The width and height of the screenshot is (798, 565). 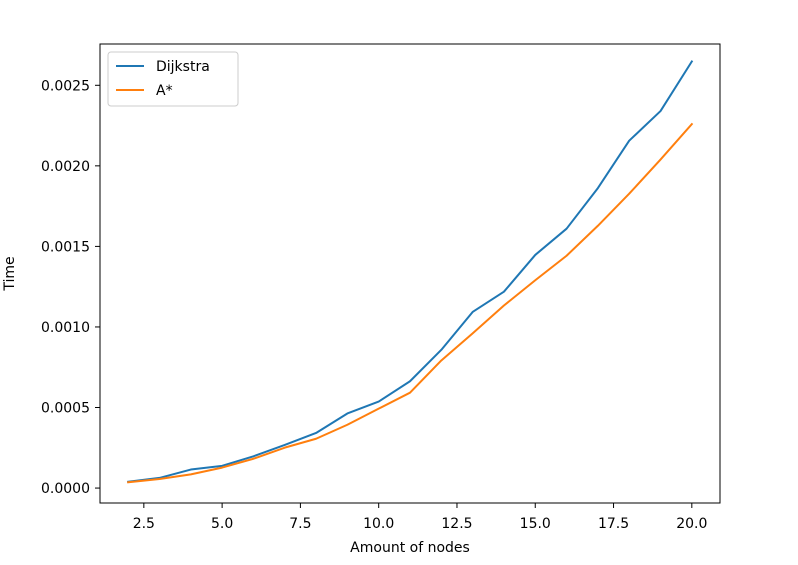 I want to click on y-tick-label: 0.0015, so click(x=65, y=247).